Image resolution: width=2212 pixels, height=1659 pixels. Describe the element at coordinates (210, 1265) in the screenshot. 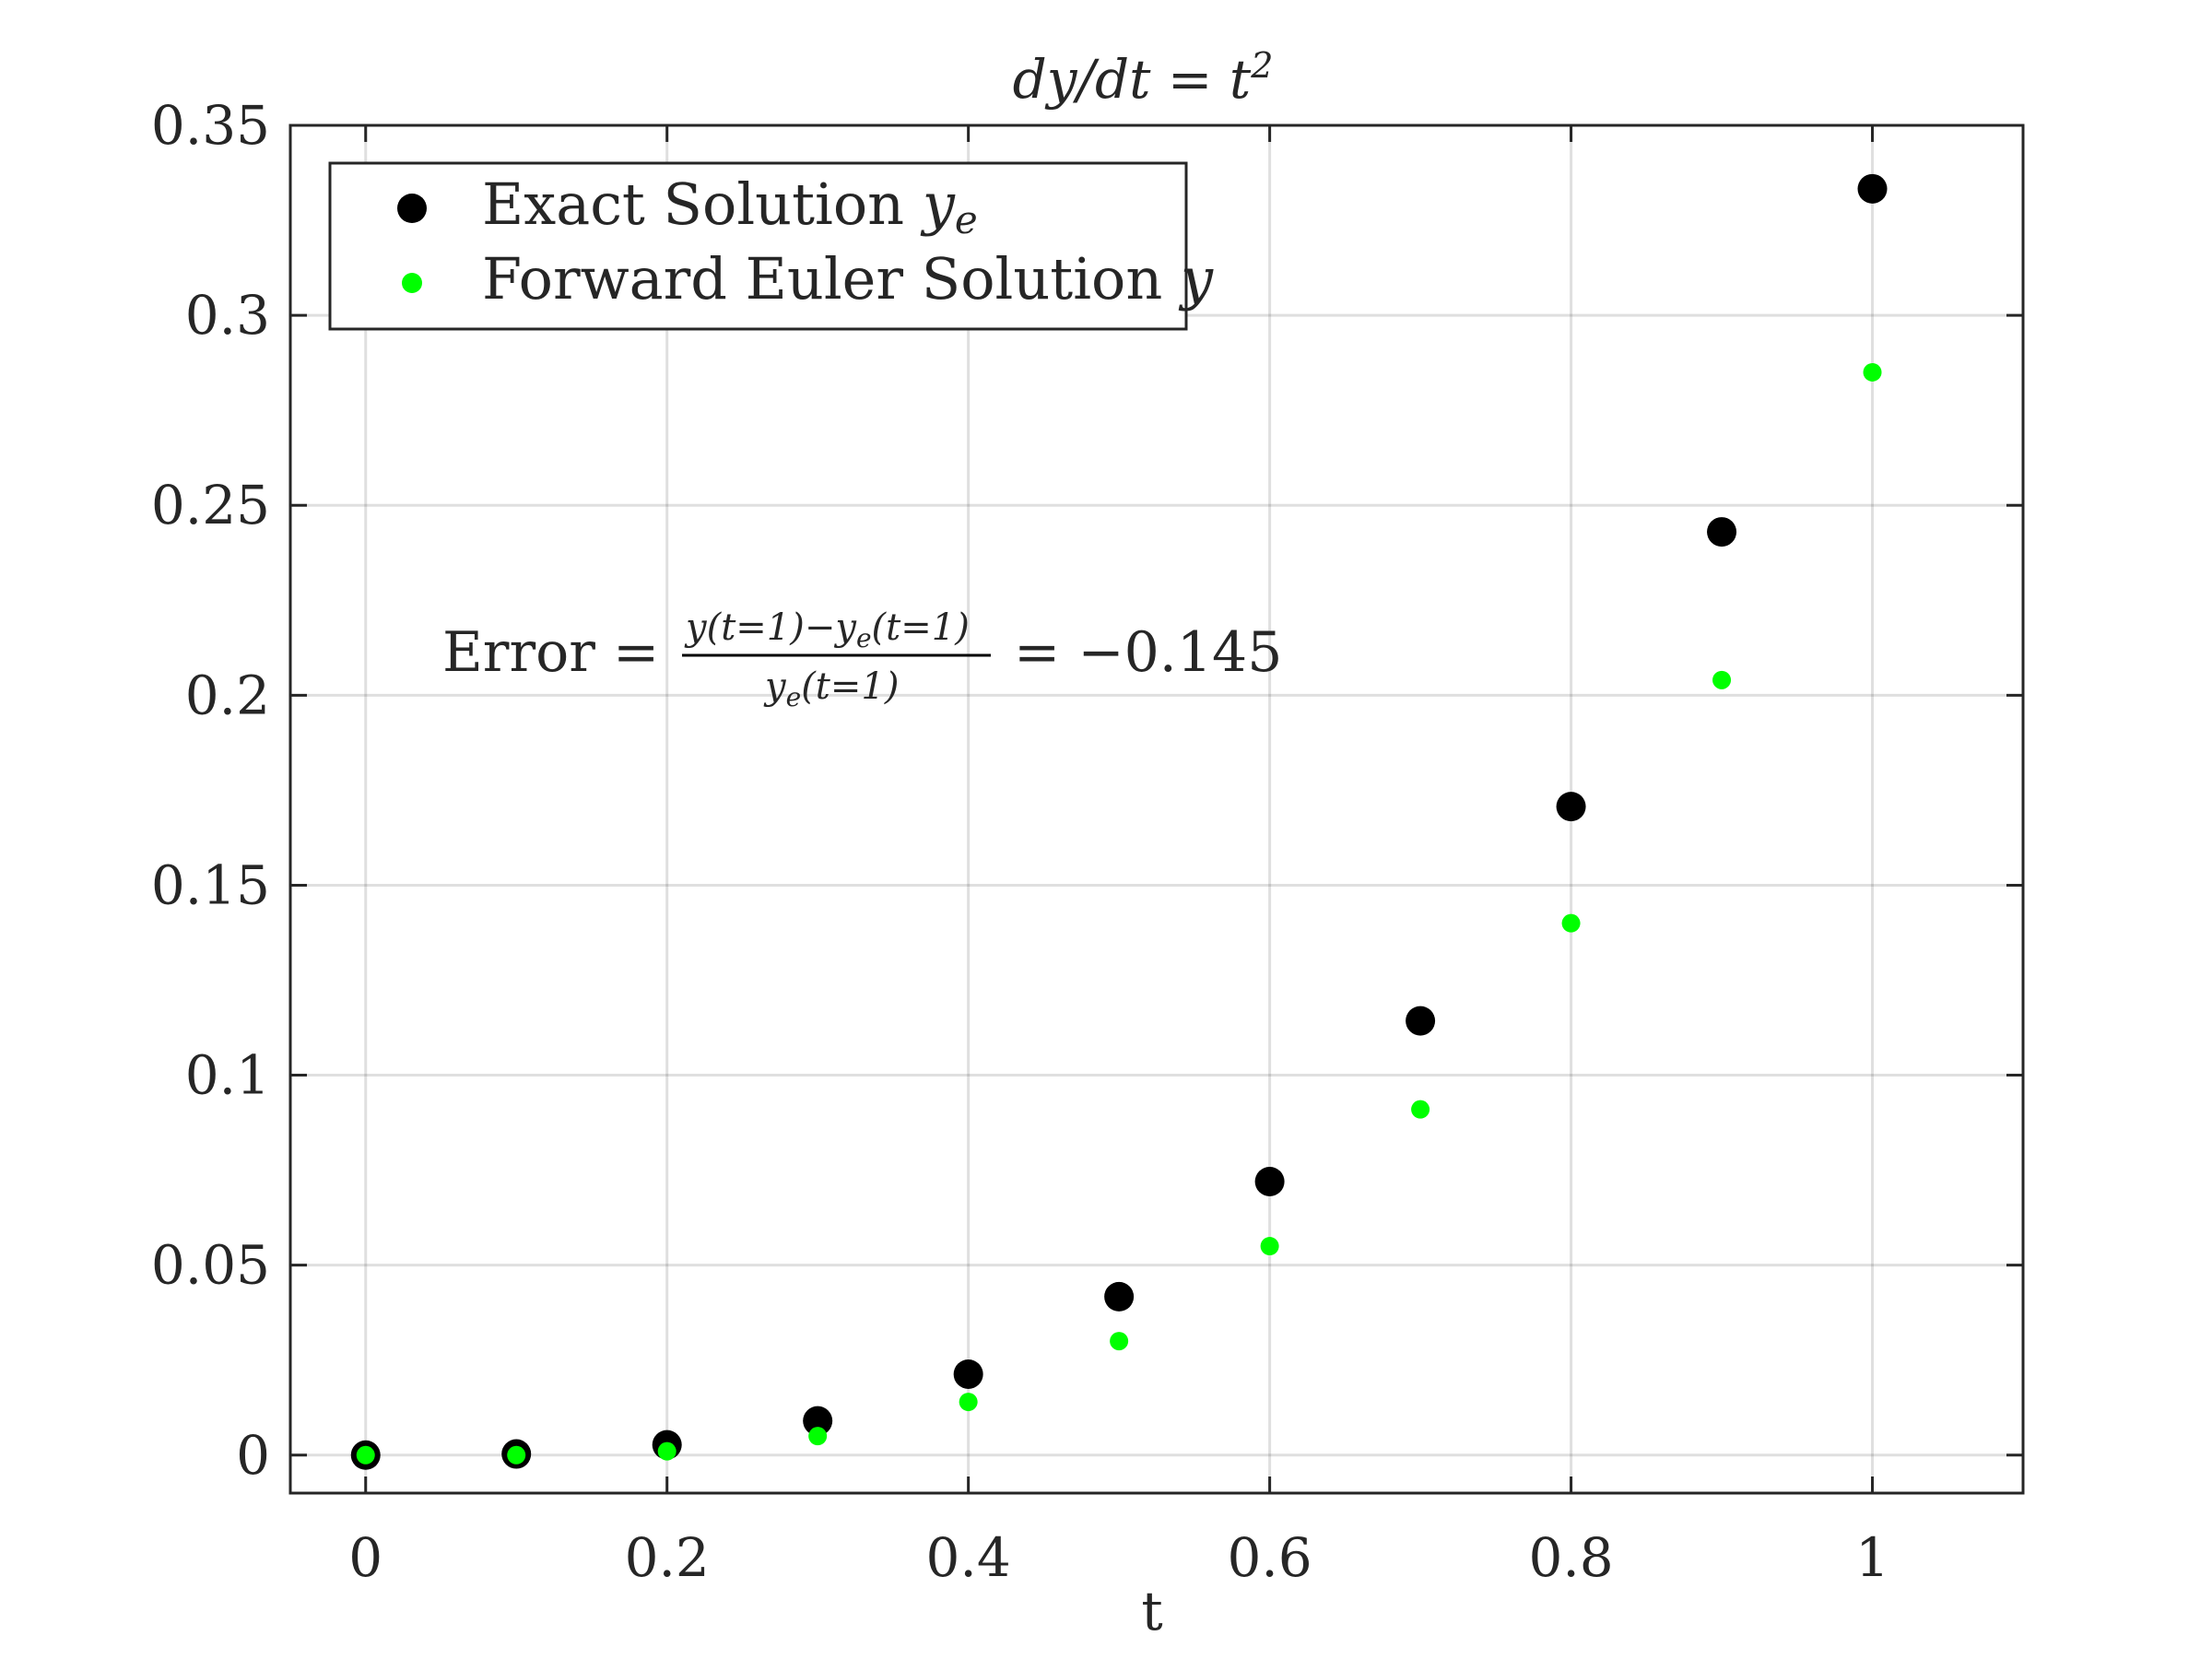

I see `y-tick-label: 0.05` at that location.